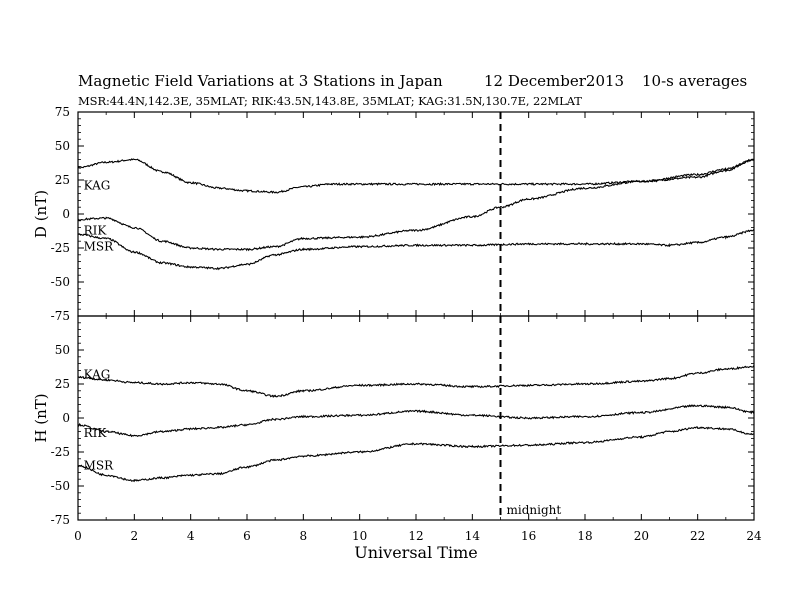 Image resolution: width=792 pixels, height=612 pixels. What do you see at coordinates (473, 536) in the screenshot?
I see `x-tick-label: 14` at bounding box center [473, 536].